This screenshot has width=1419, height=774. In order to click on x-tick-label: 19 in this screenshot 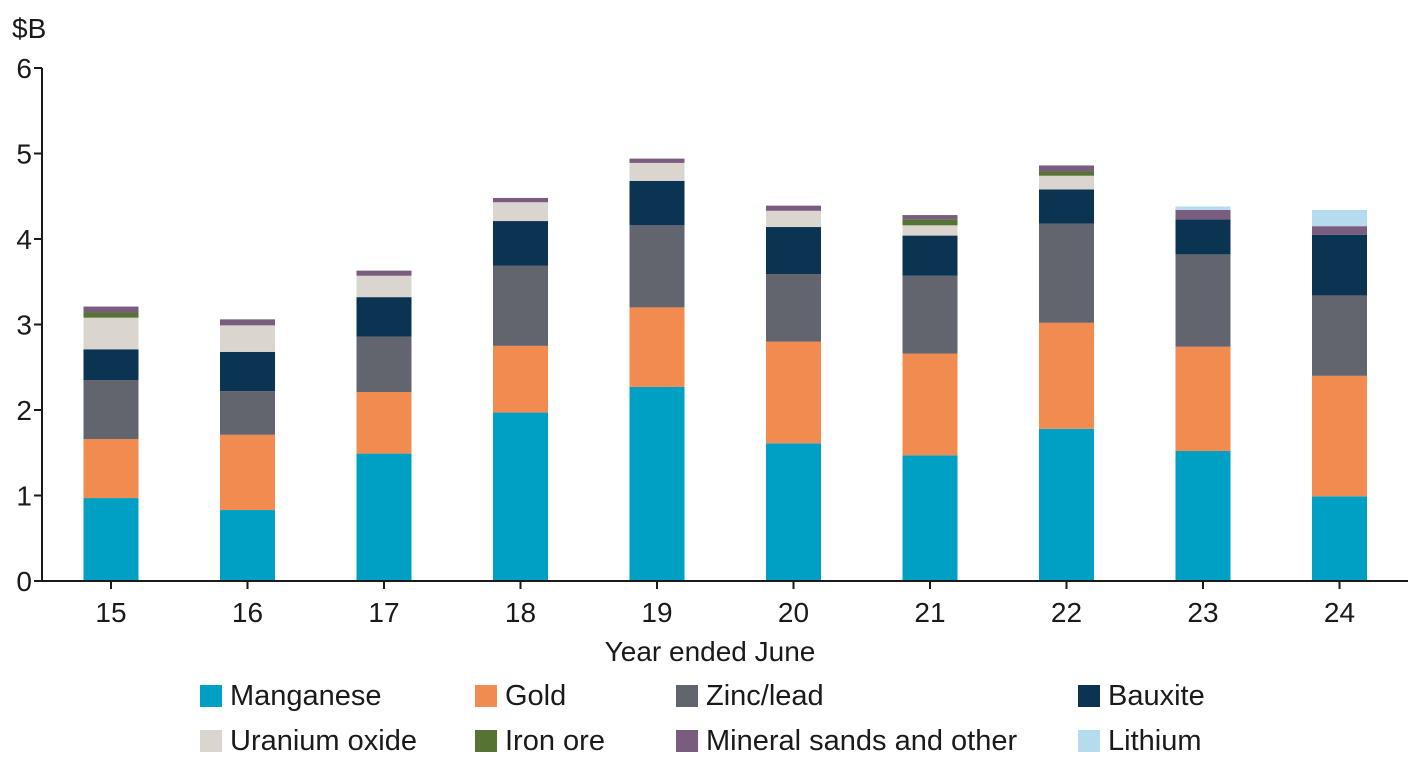, I will do `click(656, 612)`.